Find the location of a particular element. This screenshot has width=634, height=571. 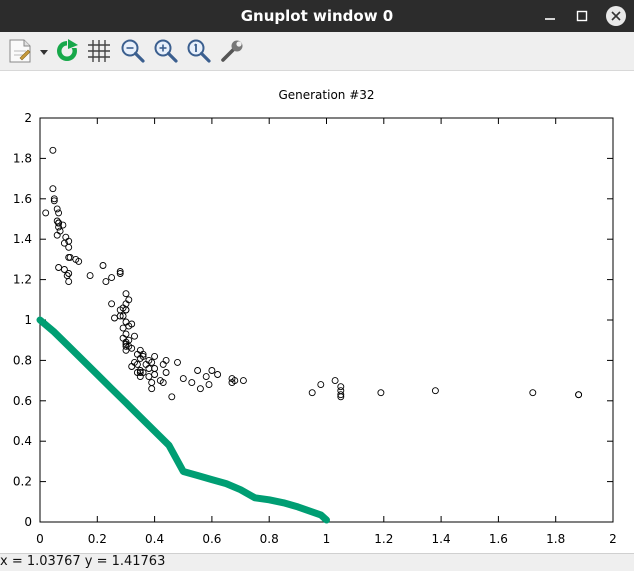

x-tick-label: 0.2 is located at coordinates (97, 539).